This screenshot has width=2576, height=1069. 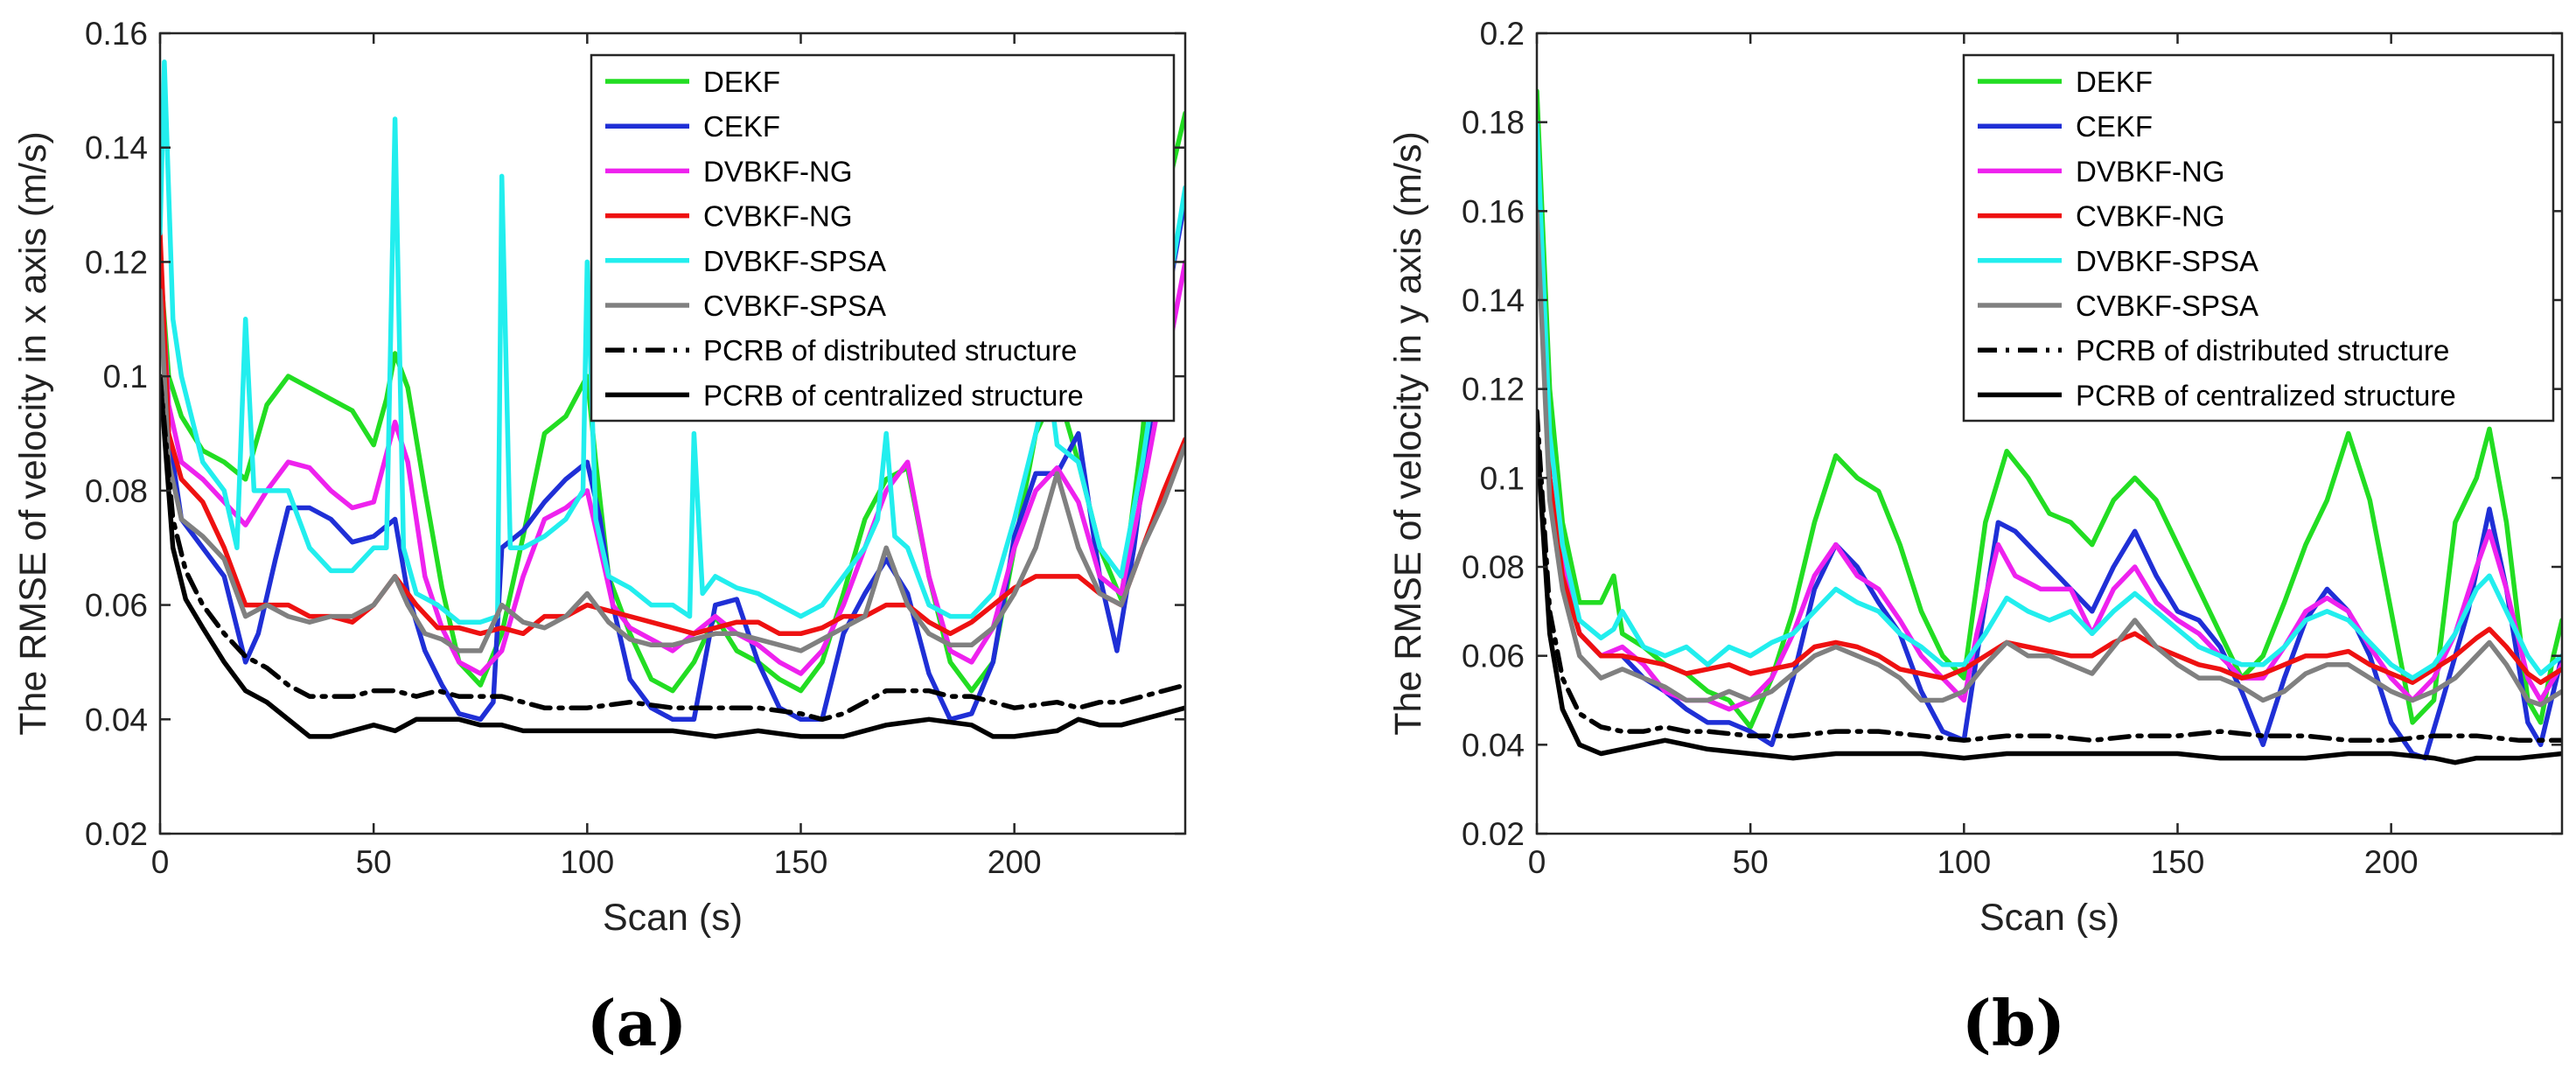 I want to click on y-tick-label: 0.18, so click(x=1493, y=123).